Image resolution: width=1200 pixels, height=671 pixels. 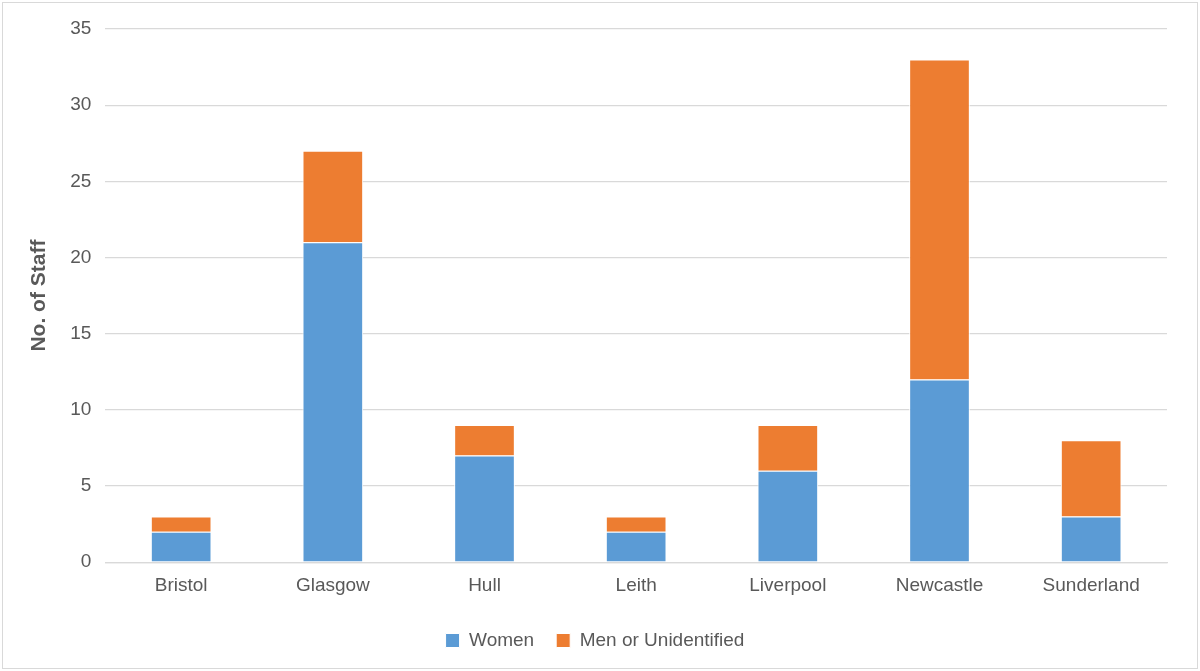 What do you see at coordinates (484, 584) in the screenshot?
I see `x-tick-label: Hull` at bounding box center [484, 584].